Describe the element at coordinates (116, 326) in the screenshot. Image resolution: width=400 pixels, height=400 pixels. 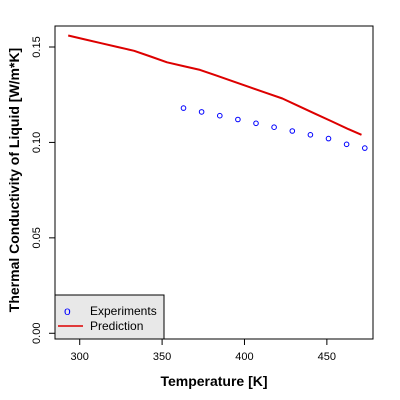
I see `legend-prediction-label: Prediction` at that location.